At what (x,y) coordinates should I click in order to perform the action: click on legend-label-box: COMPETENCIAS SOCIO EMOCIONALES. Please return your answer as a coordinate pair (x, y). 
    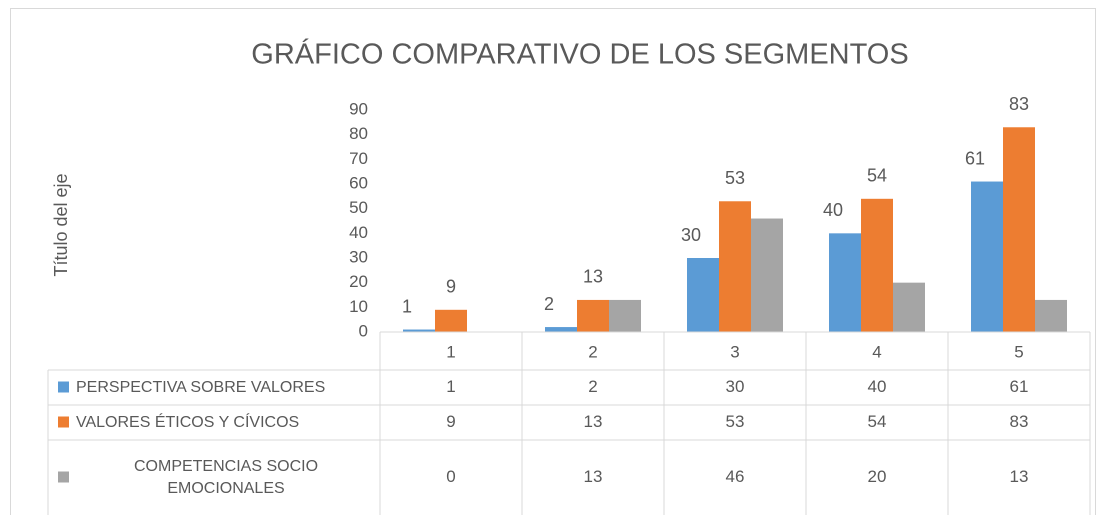
    Looking at the image, I should click on (214, 477).